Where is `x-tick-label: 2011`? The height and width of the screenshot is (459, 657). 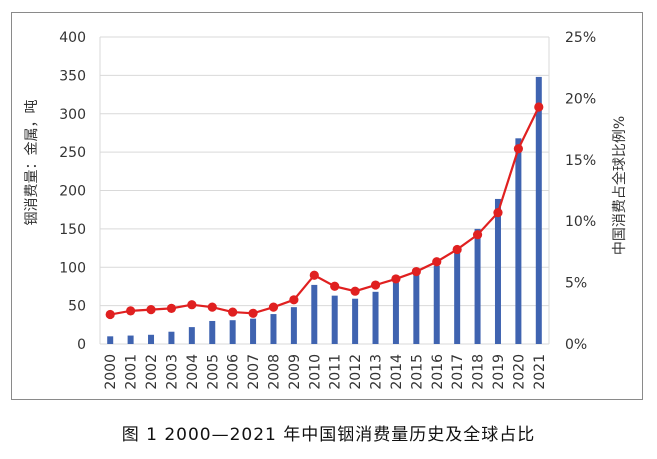
x-tick-label: 2011 is located at coordinates (336, 372).